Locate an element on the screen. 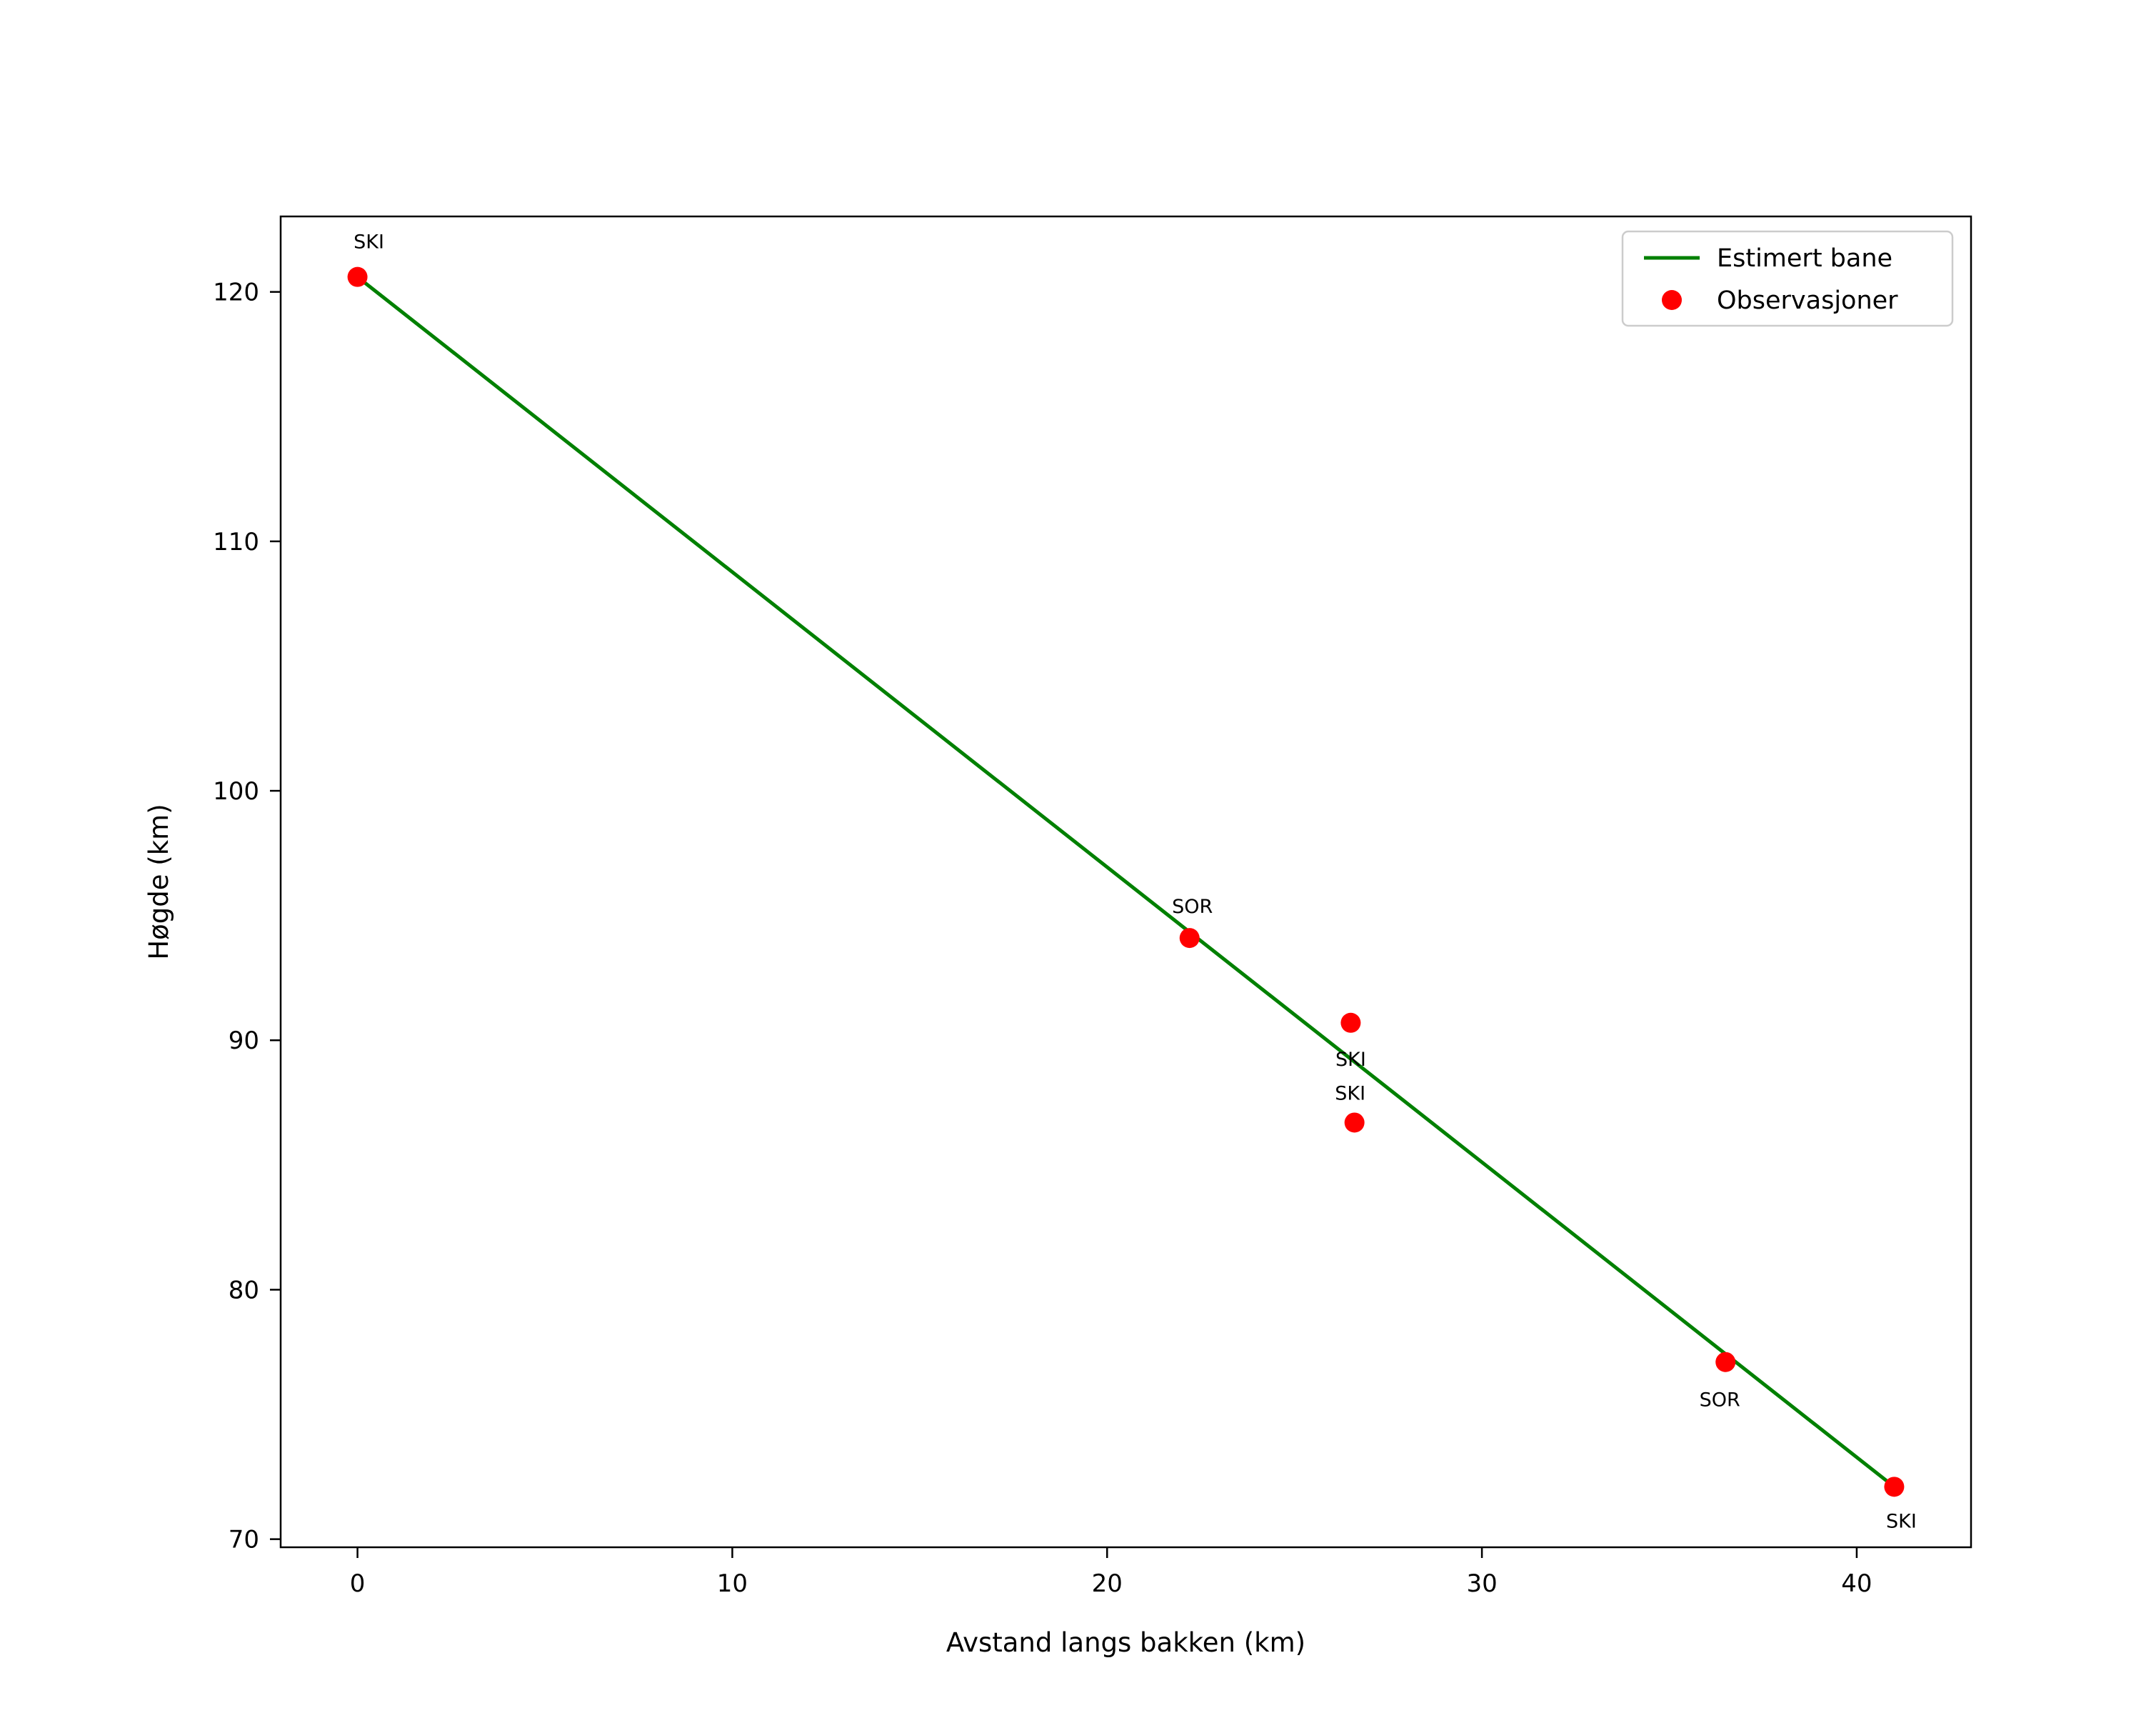 This screenshot has width=2156, height=1728. y-tick-label: 110 is located at coordinates (236, 542).